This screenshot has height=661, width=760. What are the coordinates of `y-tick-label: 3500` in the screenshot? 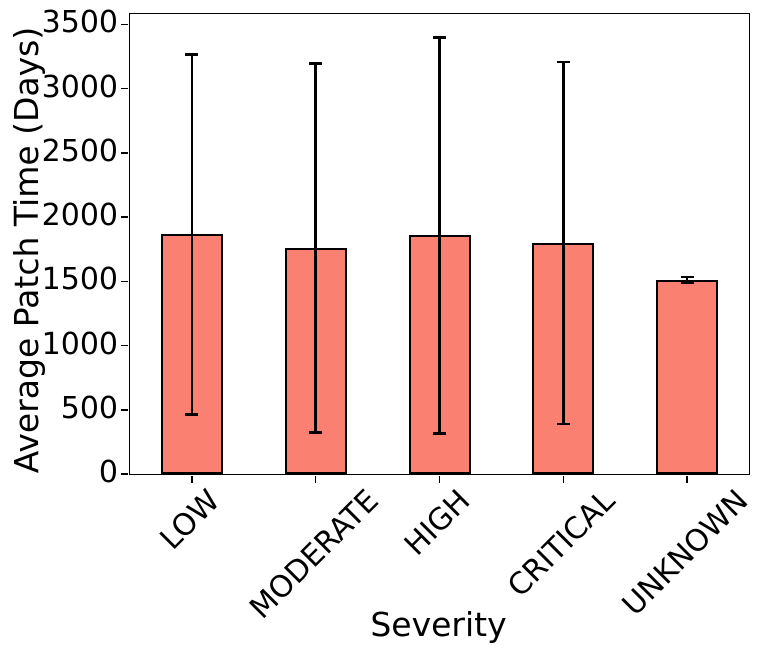 It's located at (79, 23).